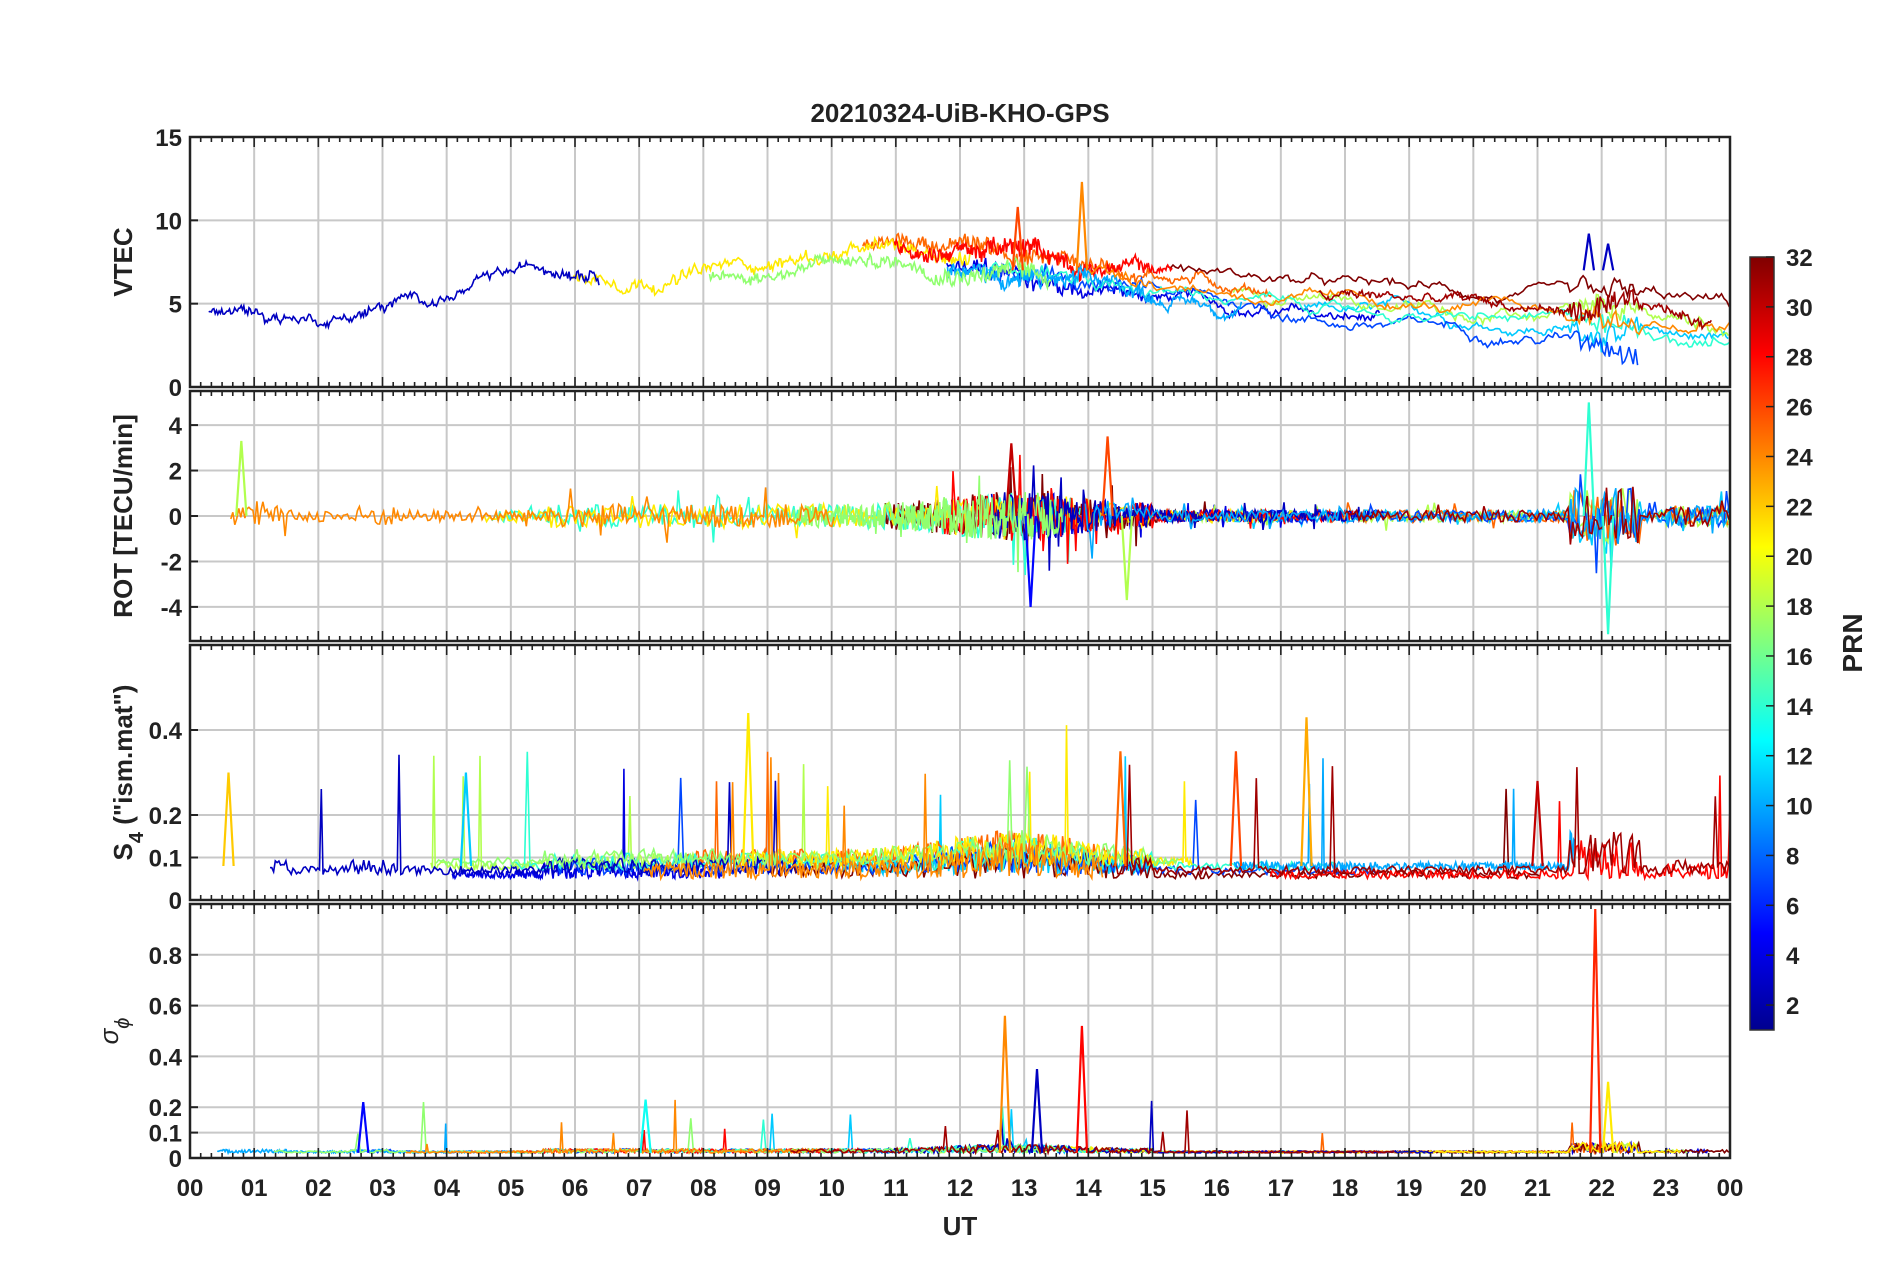 This screenshot has height=1272, width=1902. What do you see at coordinates (1762, 643) in the screenshot?
I see `colorbar-gradient` at bounding box center [1762, 643].